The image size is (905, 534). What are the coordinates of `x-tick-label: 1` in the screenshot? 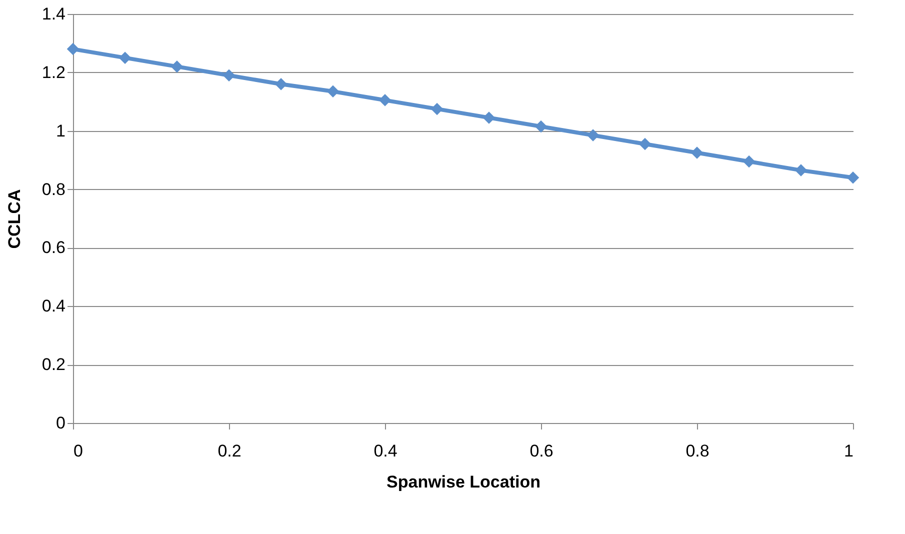 It's located at (849, 451).